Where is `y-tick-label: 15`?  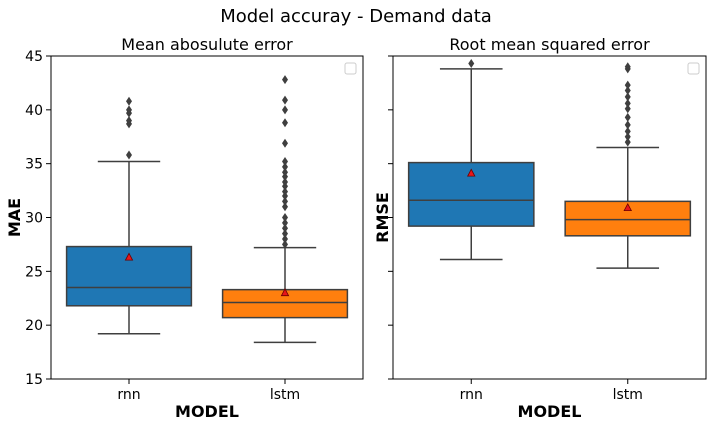
y-tick-label: 15 is located at coordinates (34, 380).